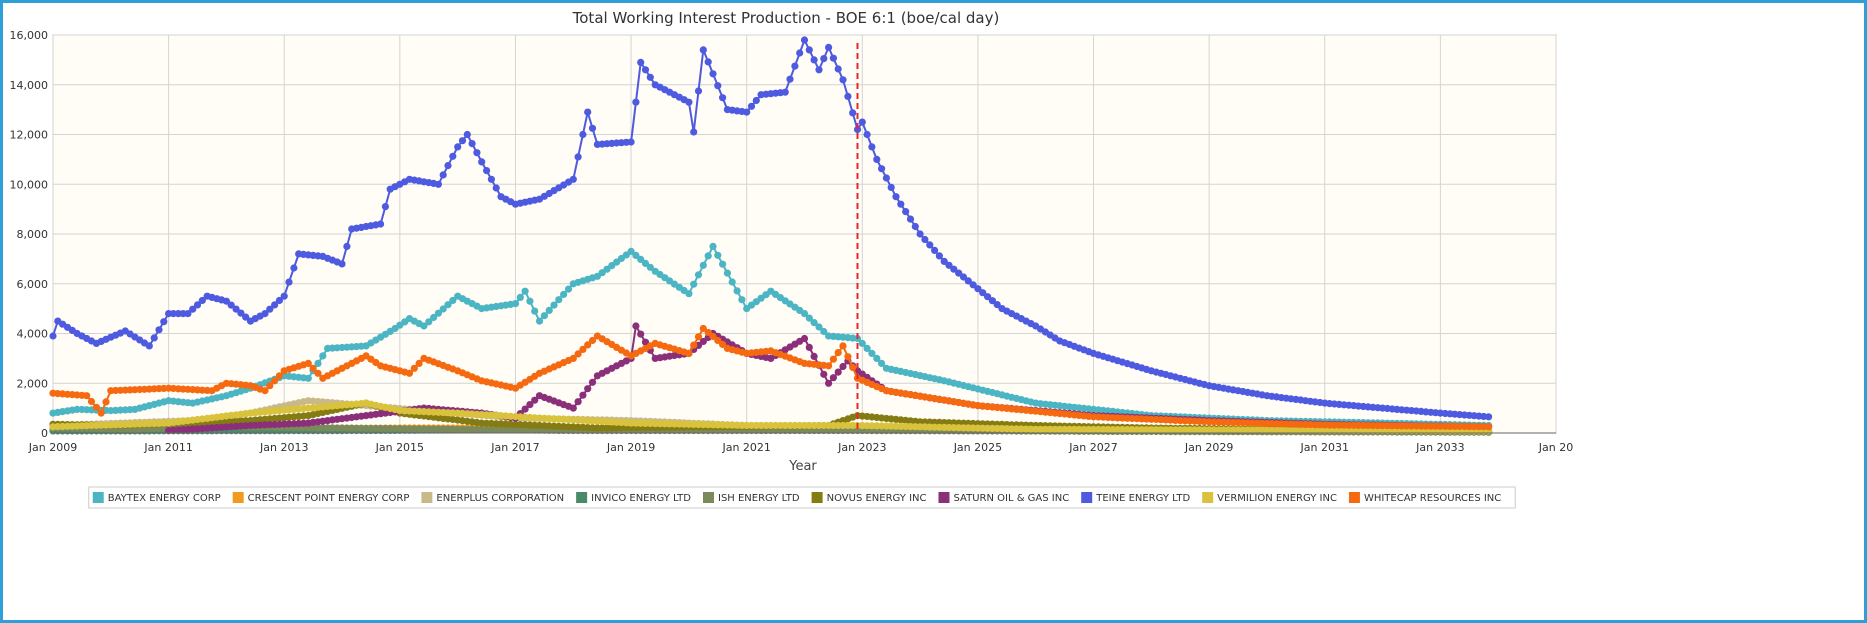 The width and height of the screenshot is (1867, 623). What do you see at coordinates (492, 498) in the screenshot?
I see `legend-item: ENERPLUS CORPORATION` at bounding box center [492, 498].